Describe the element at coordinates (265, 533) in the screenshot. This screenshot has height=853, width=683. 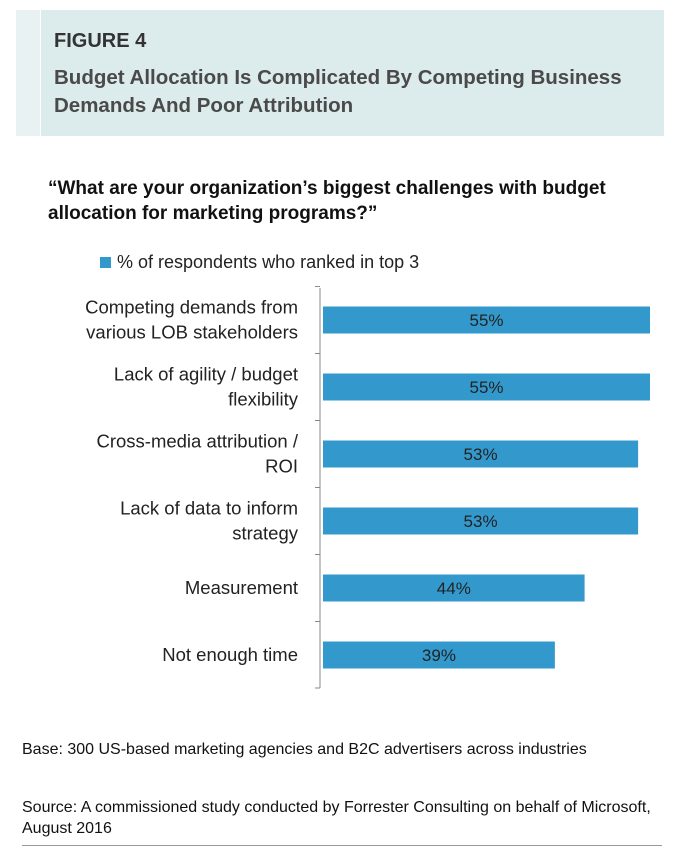
I see `category-label: strategy` at that location.